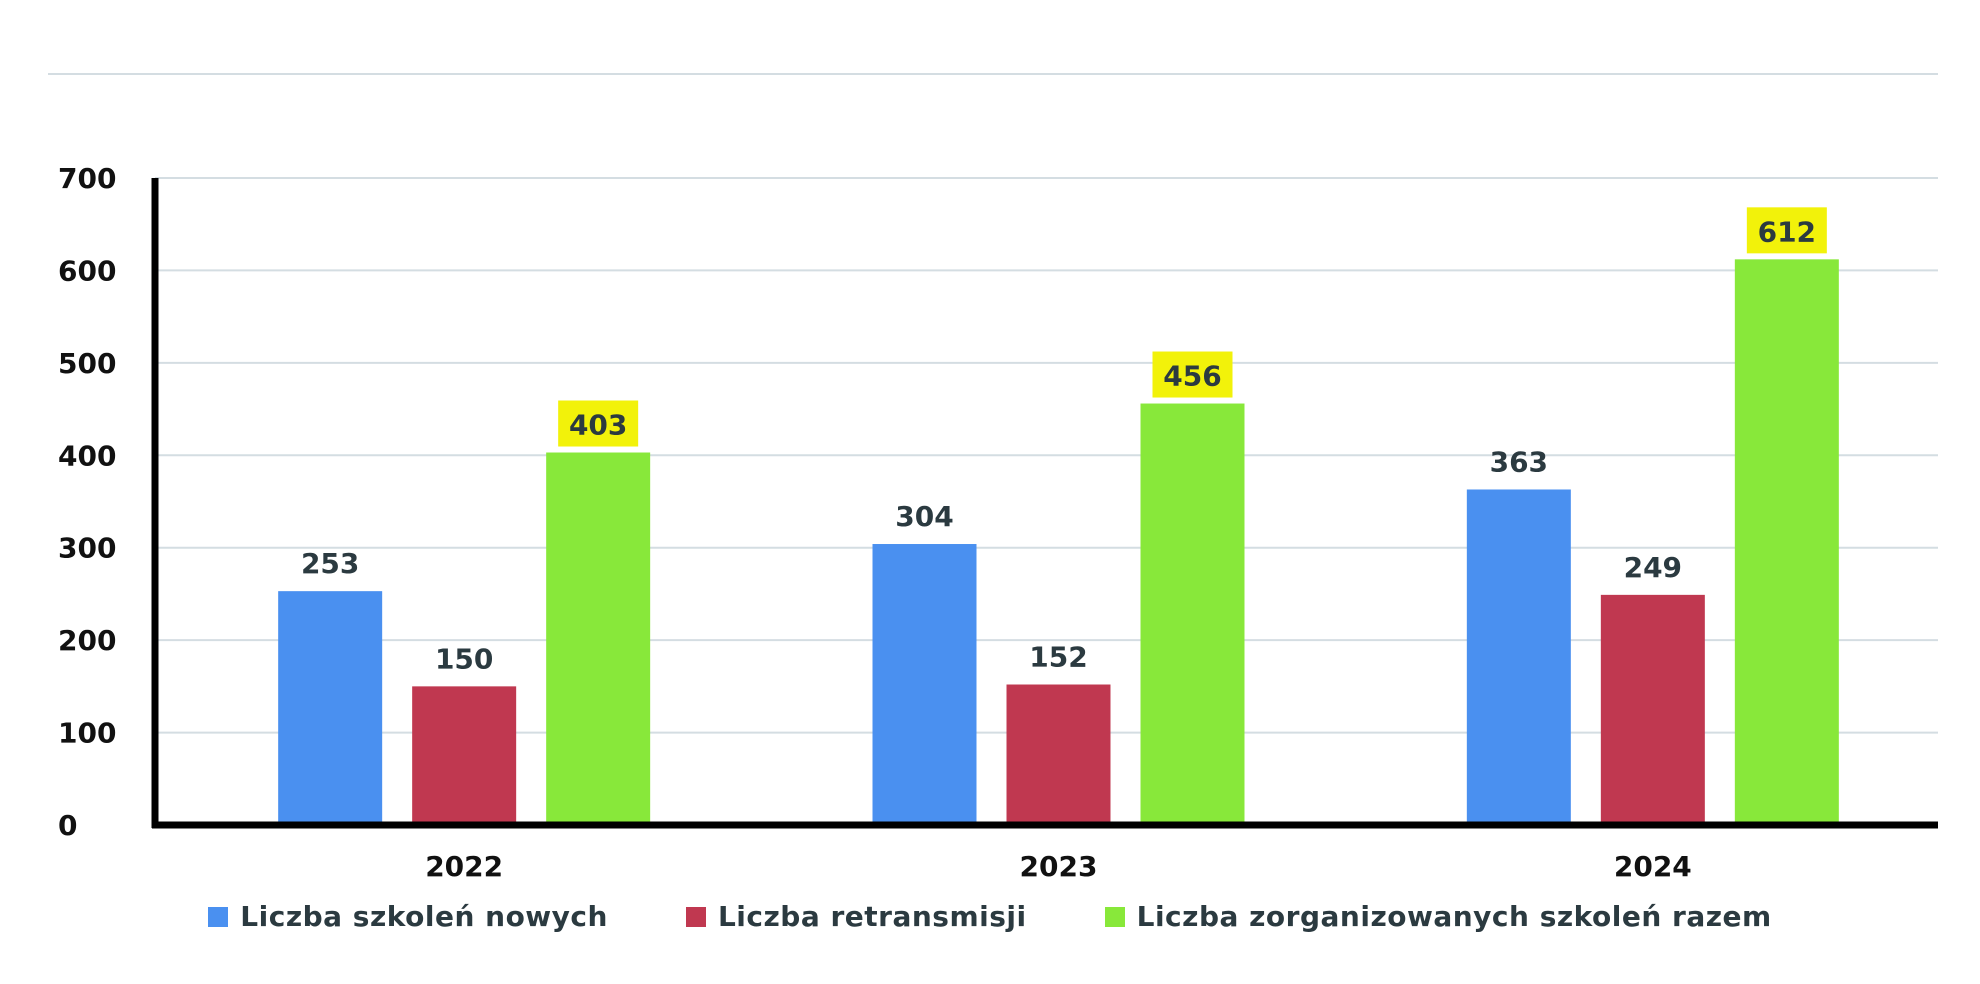 Image resolution: width=1980 pixels, height=984 pixels. Describe the element at coordinates (87, 548) in the screenshot. I see `y-tick-label: 300` at that location.